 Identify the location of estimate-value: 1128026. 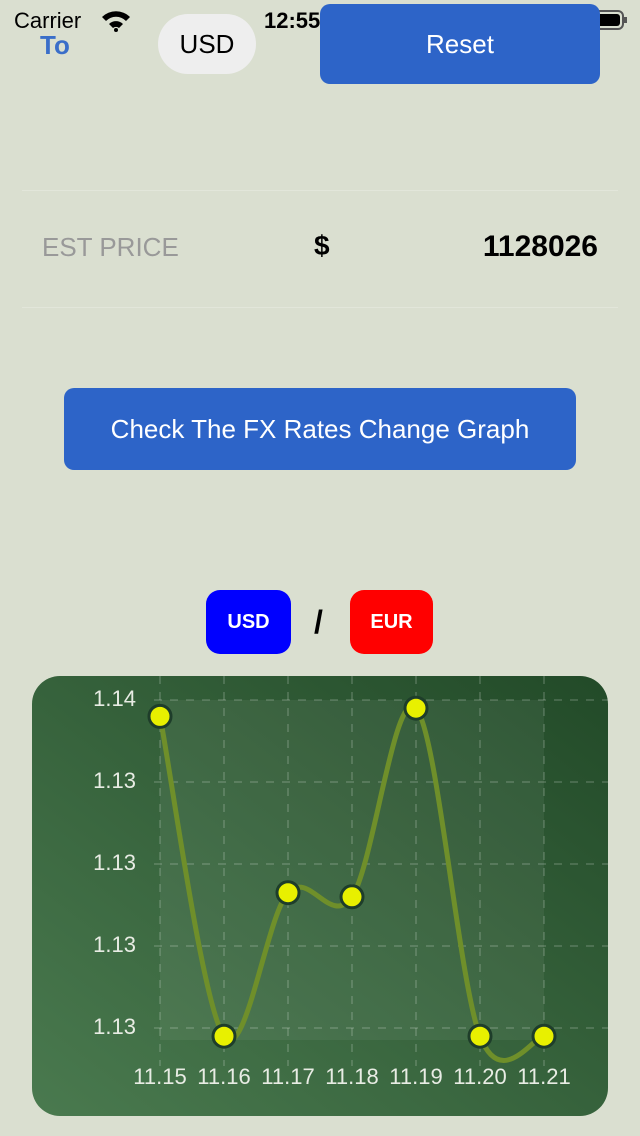
(540, 246).